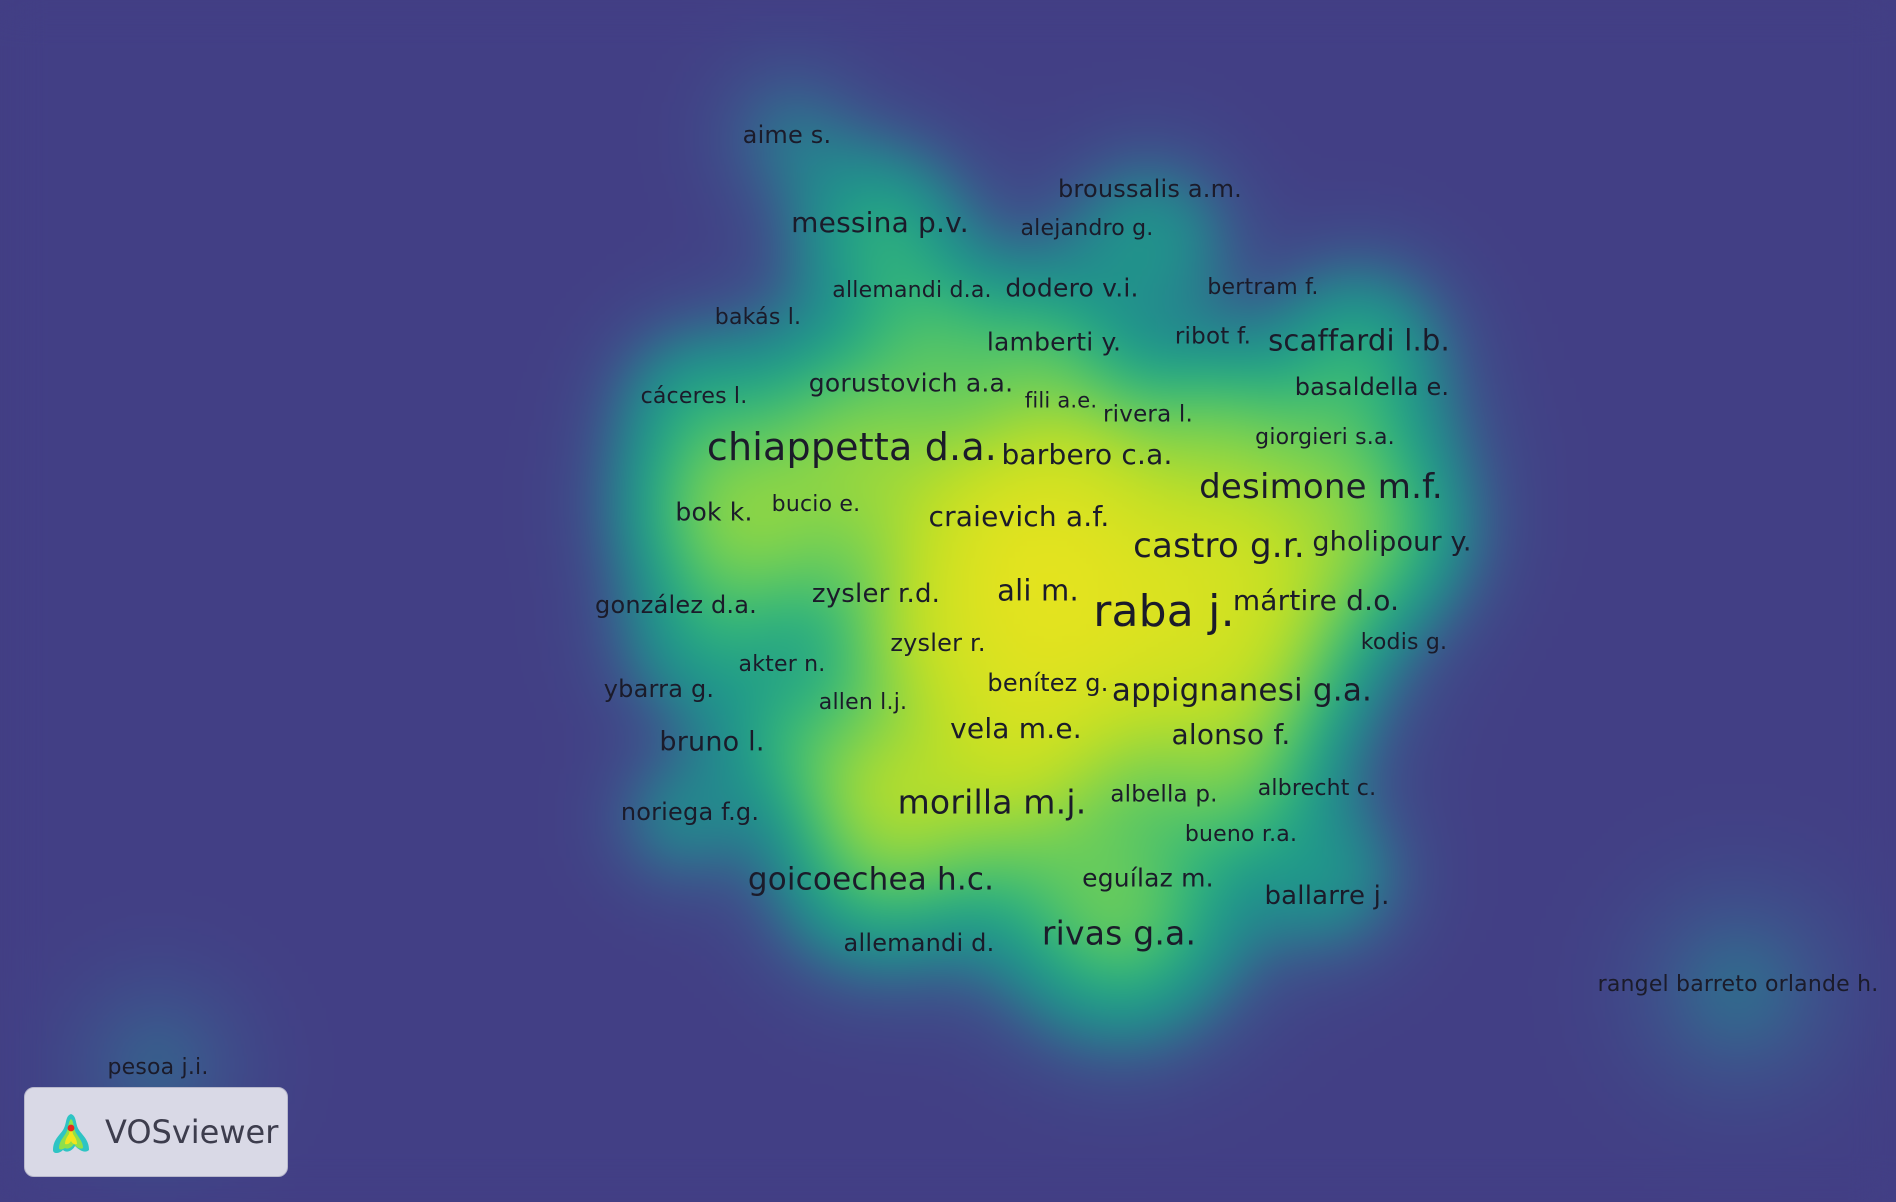  What do you see at coordinates (1087, 454) in the screenshot?
I see `author-node-label: barbero c.a.` at bounding box center [1087, 454].